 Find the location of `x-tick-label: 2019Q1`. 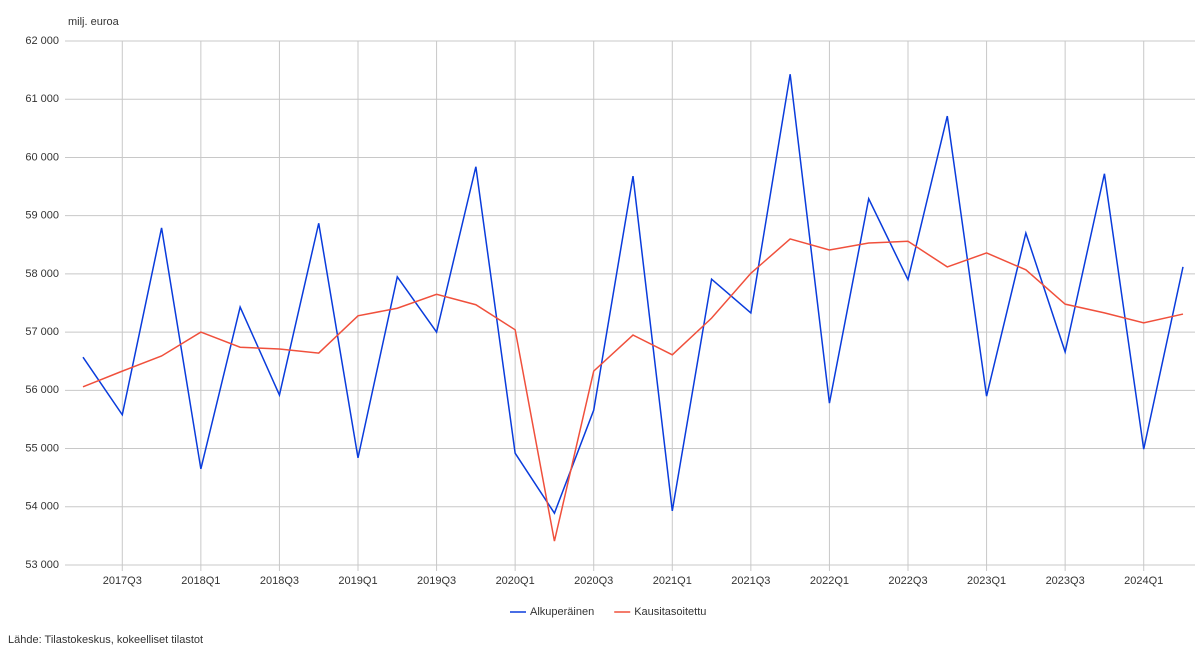

x-tick-label: 2019Q1 is located at coordinates (357, 581).